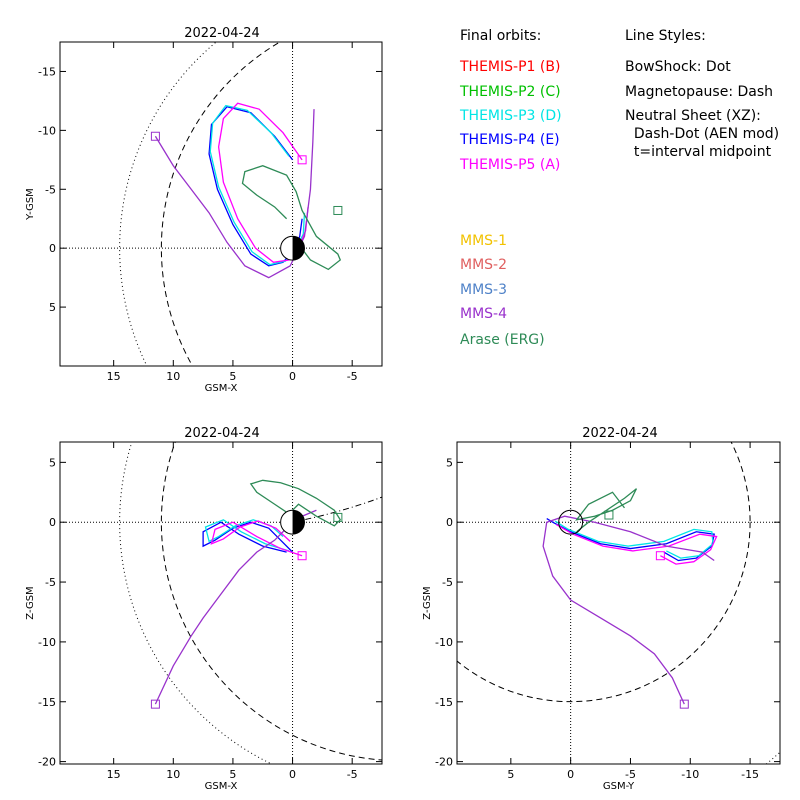 This screenshot has width=800, height=800. I want to click on yz-xtick-label-4: -15, so click(750, 774).